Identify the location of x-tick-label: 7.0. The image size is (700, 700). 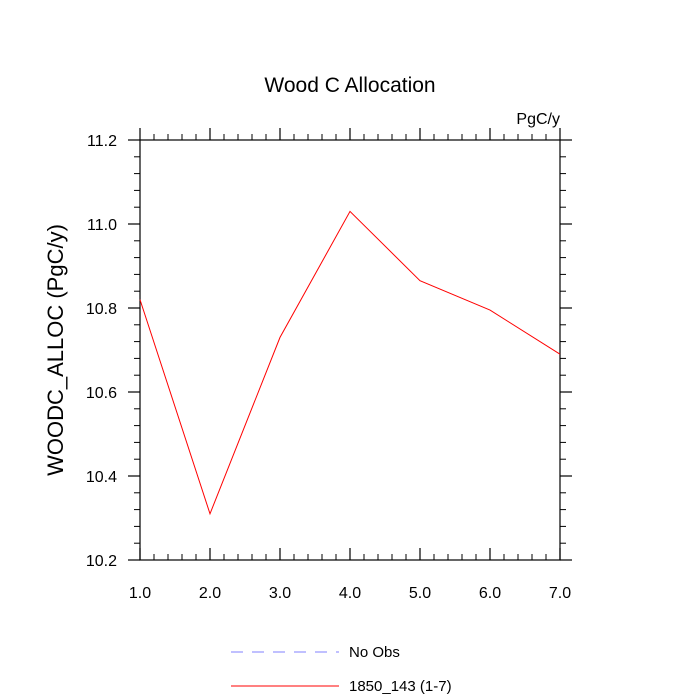
(560, 593).